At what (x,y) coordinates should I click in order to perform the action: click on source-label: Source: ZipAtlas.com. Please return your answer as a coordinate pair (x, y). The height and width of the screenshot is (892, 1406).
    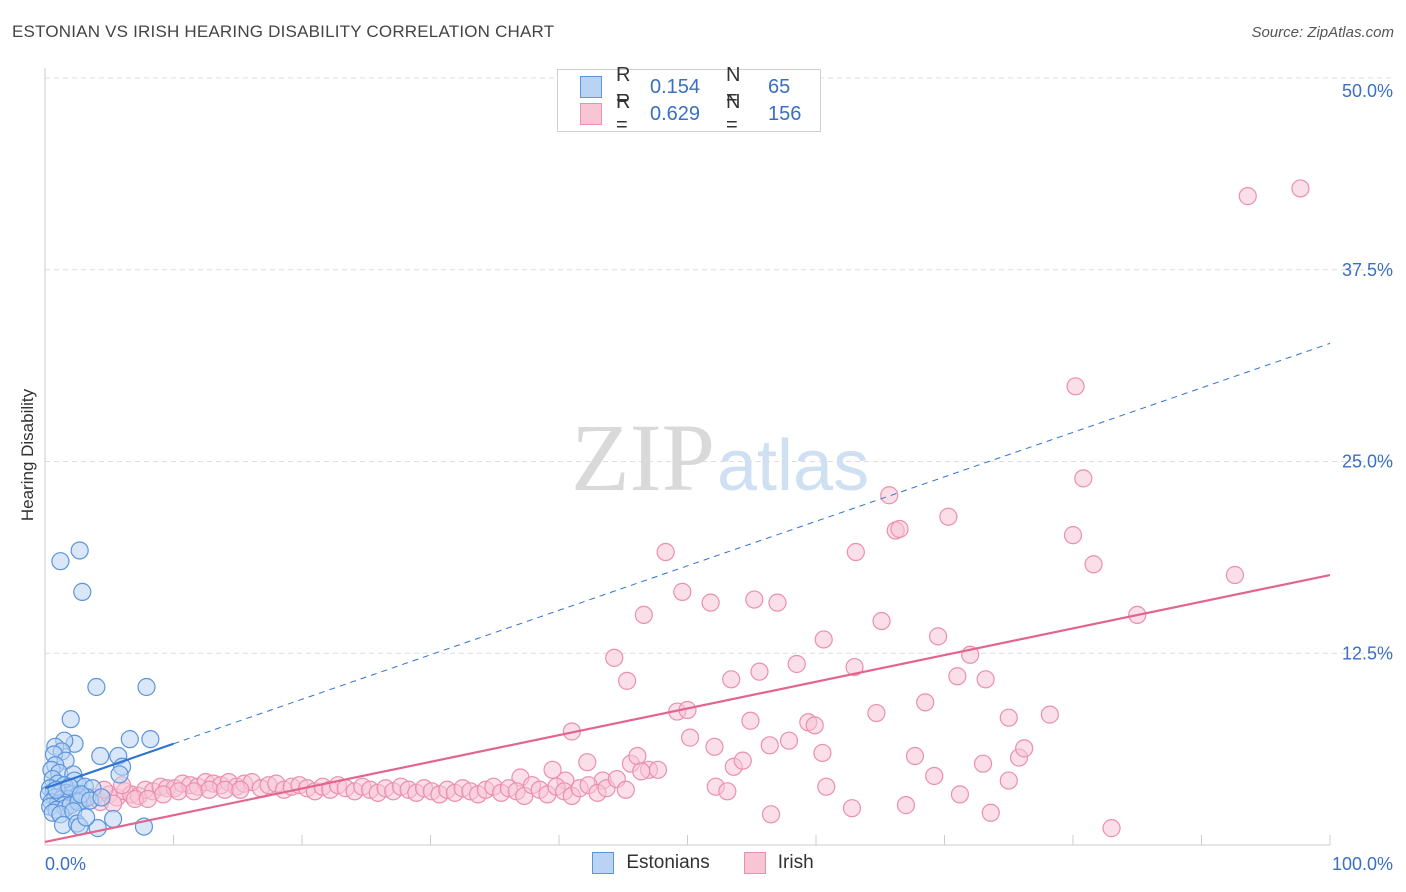
    Looking at the image, I should click on (1322, 32).